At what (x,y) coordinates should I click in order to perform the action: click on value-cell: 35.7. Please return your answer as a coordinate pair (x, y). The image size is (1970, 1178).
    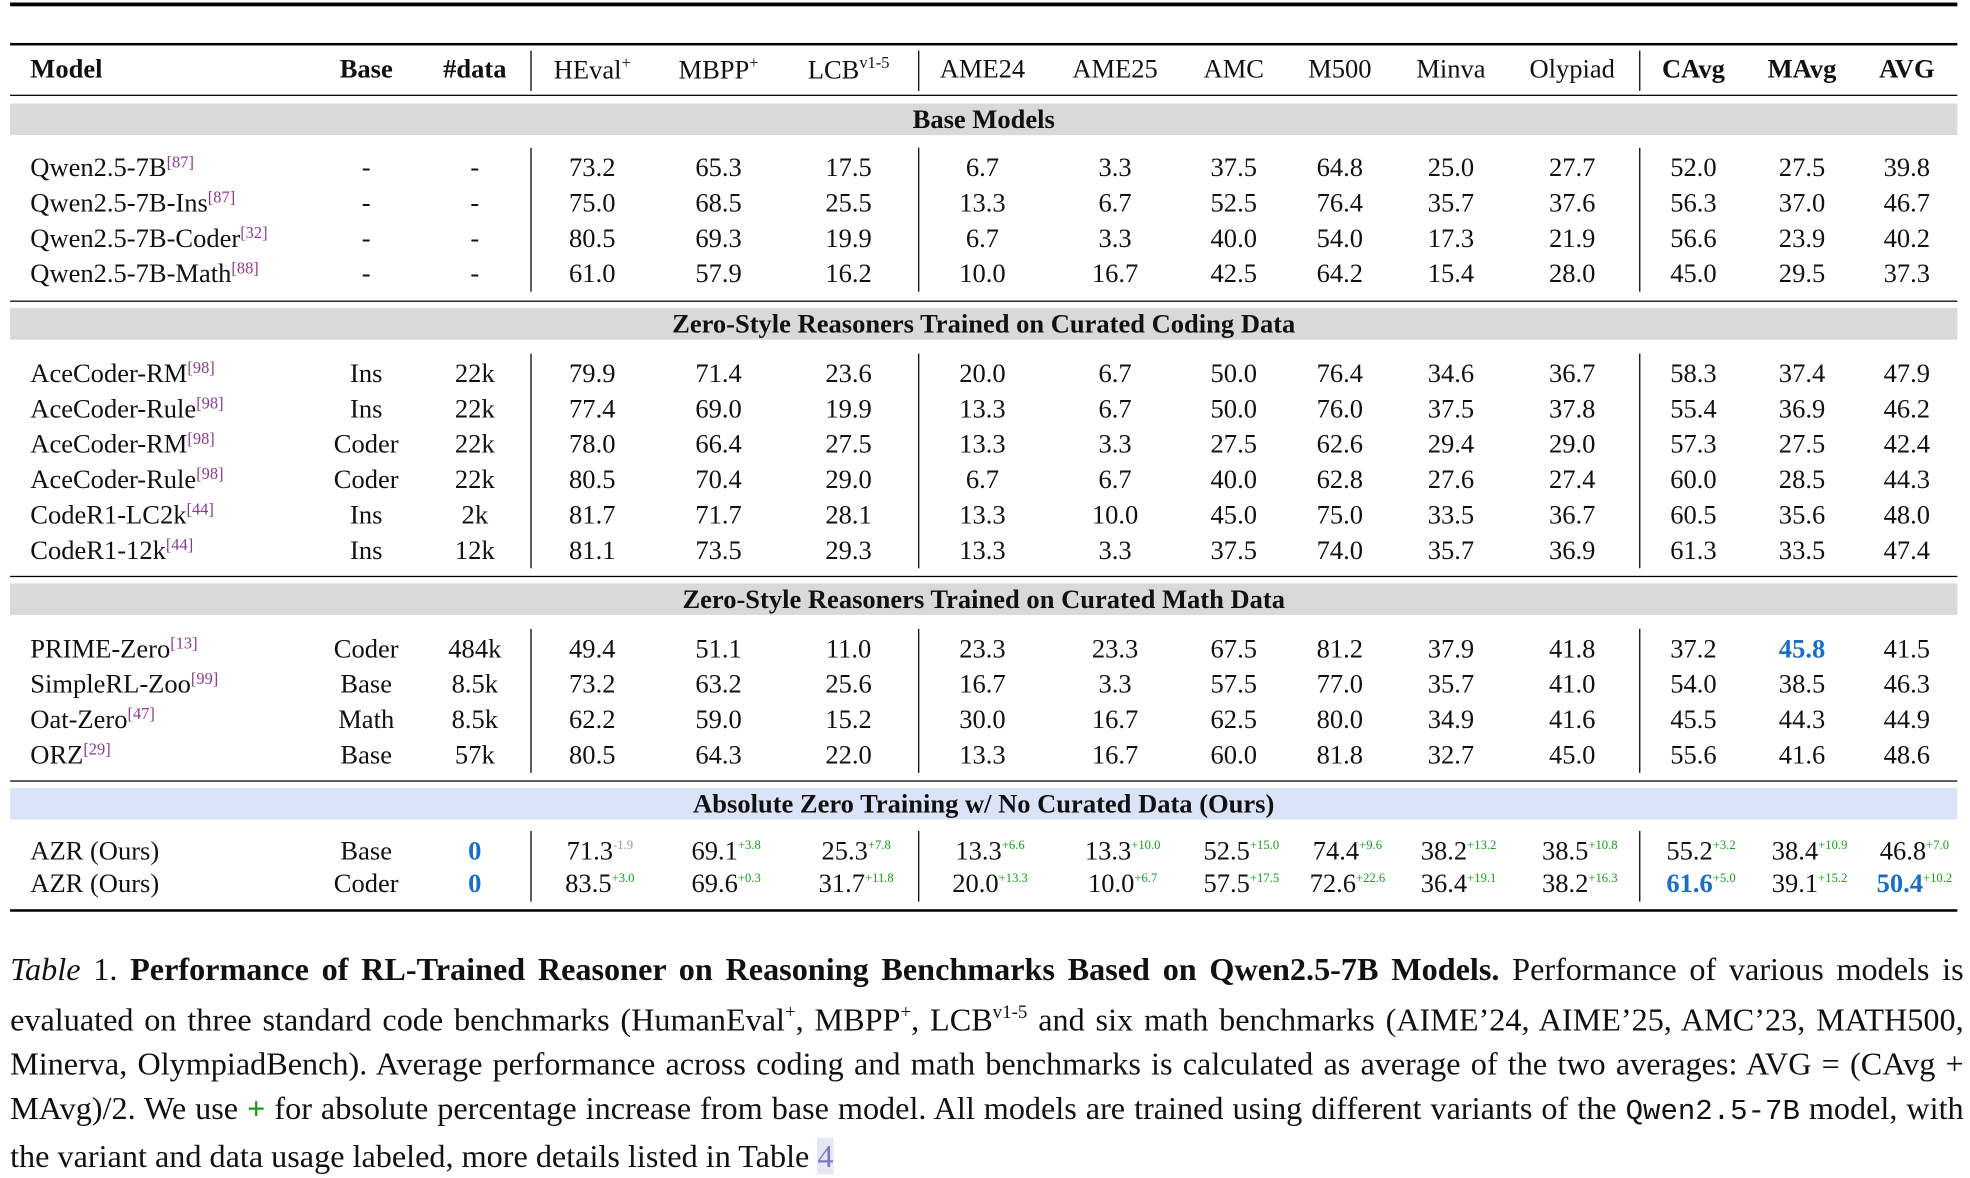
    Looking at the image, I should click on (1451, 685).